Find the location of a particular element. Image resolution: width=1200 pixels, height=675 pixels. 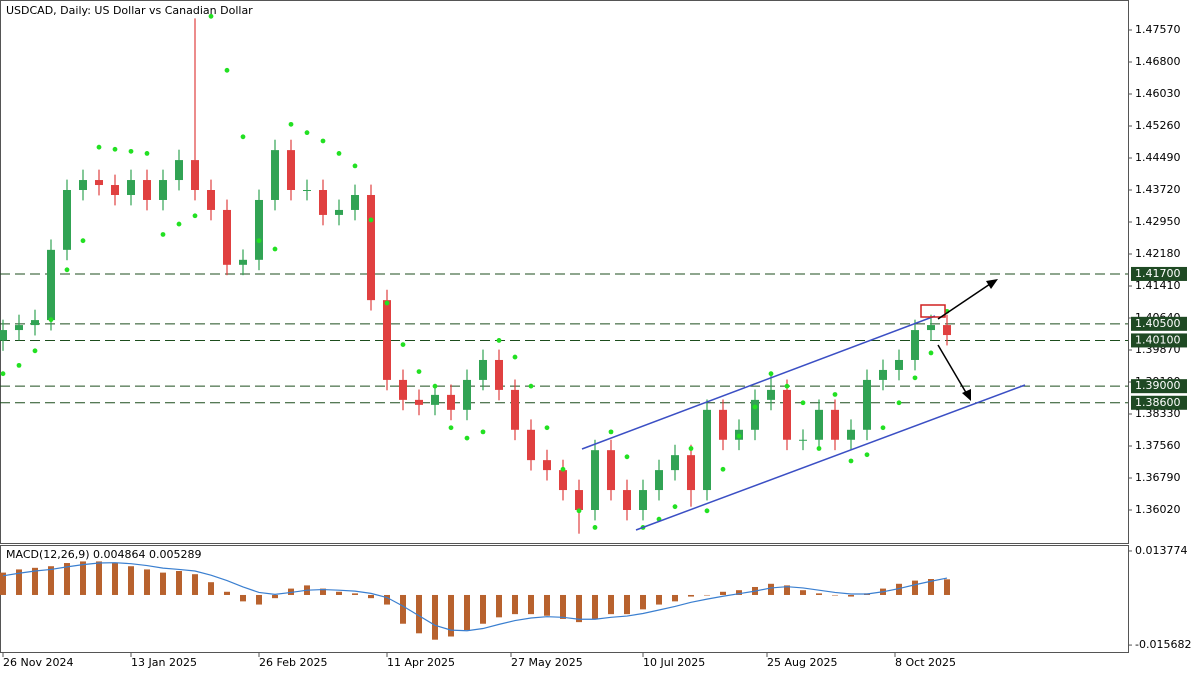

y-tick-label: 1.46030 is located at coordinates (1158, 93).